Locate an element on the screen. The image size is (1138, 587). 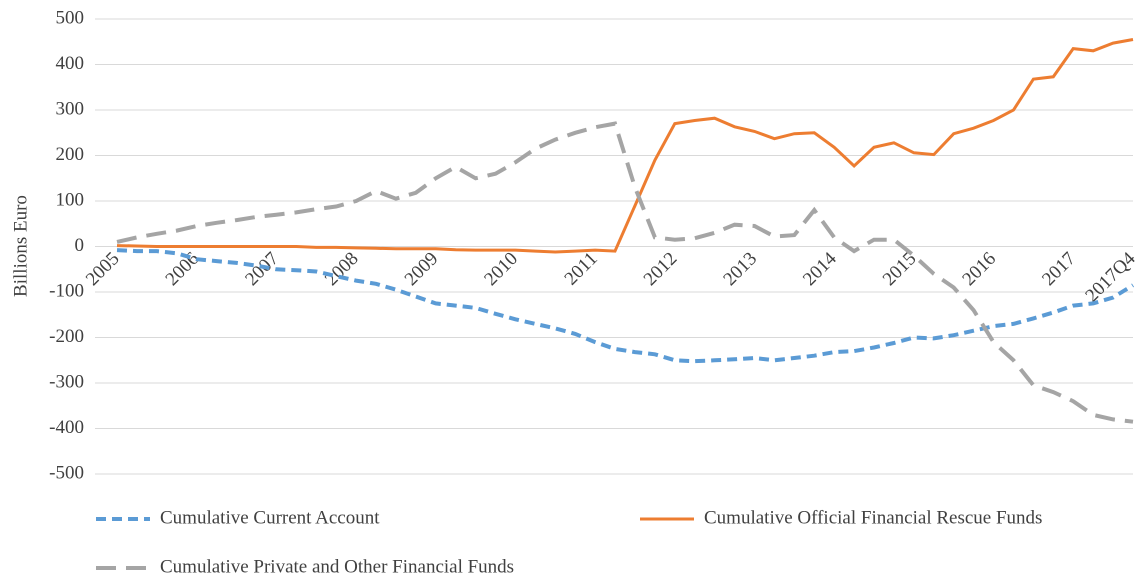
y-tick-label: -400 is located at coordinates (66, 427).